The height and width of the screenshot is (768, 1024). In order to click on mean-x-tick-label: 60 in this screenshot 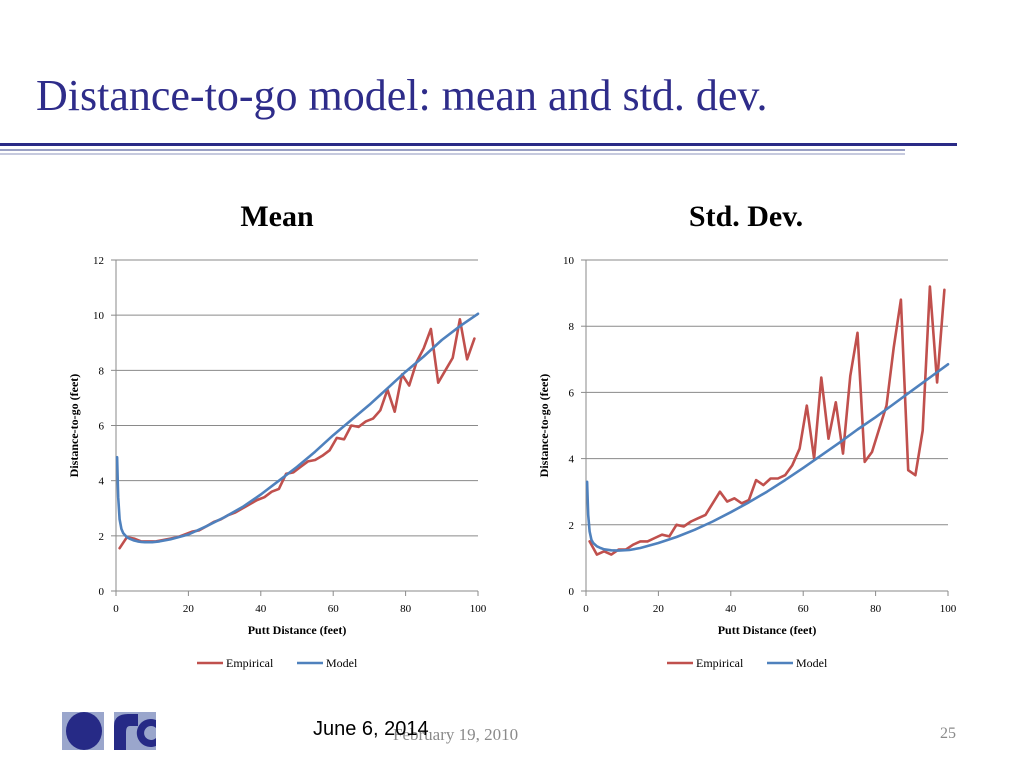, I will do `click(334, 609)`.